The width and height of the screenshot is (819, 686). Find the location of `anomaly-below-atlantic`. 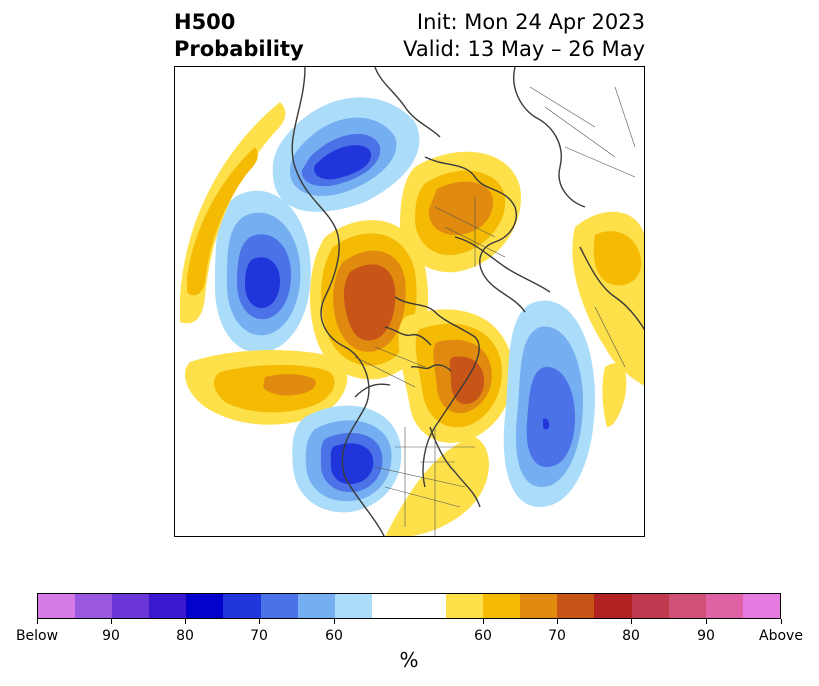

anomaly-below-atlantic is located at coordinates (549, 403).